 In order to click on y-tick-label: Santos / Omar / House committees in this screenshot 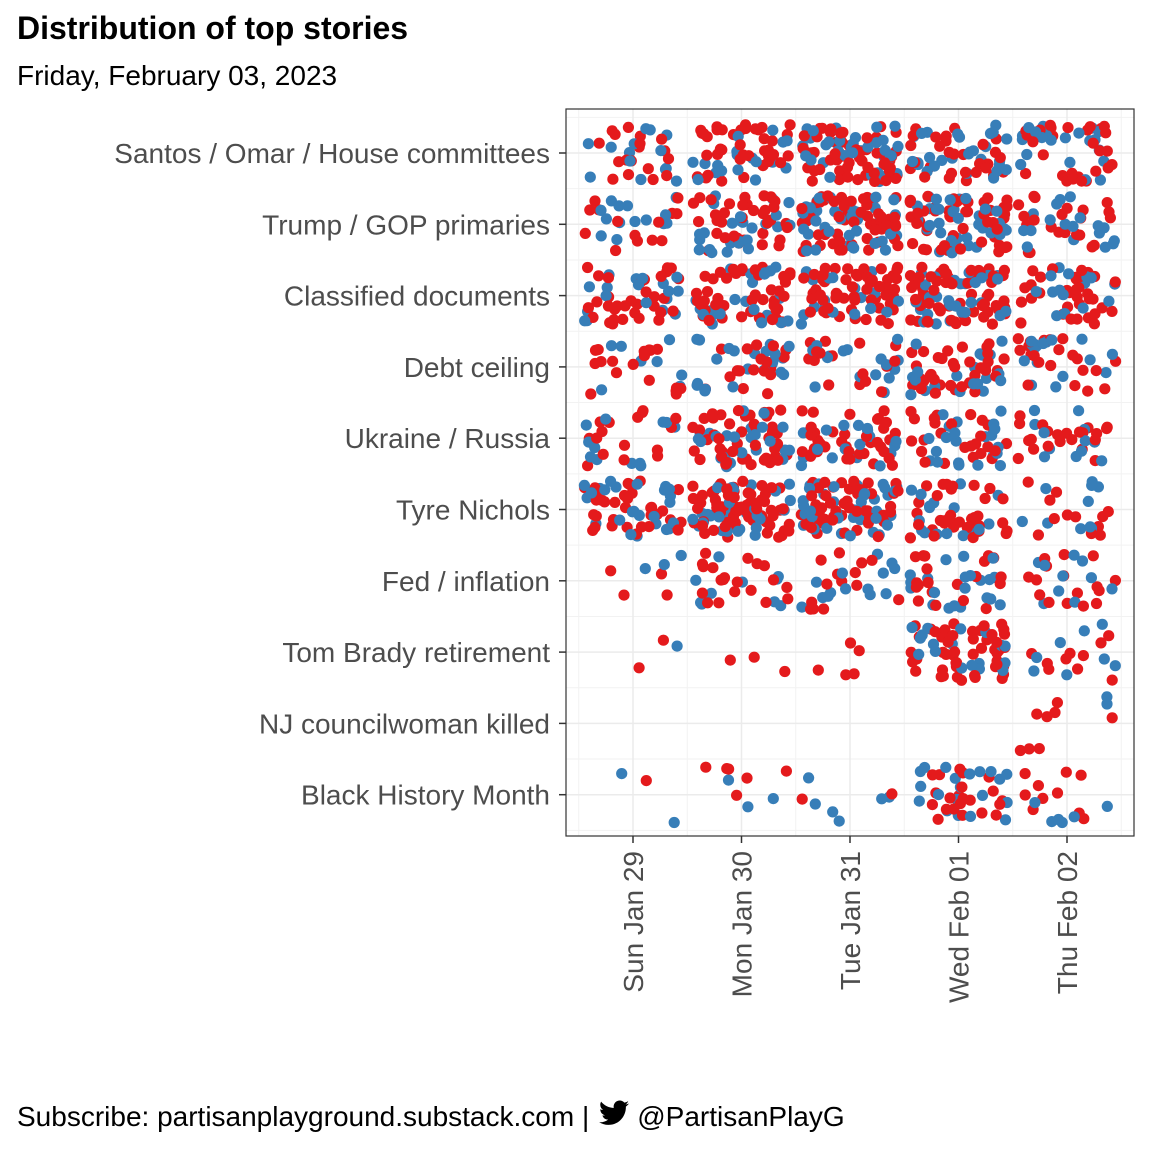, I will do `click(332, 153)`.